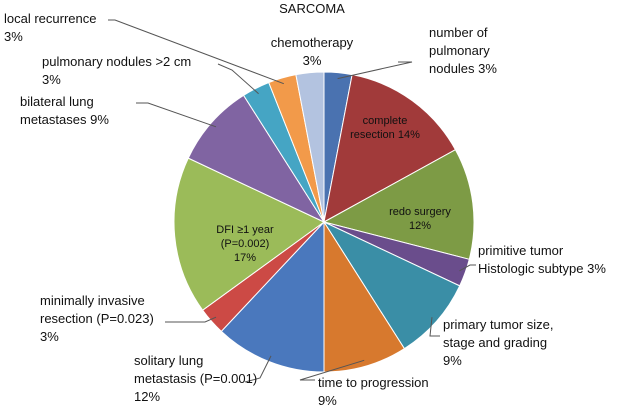 The width and height of the screenshot is (628, 416). What do you see at coordinates (50, 18) in the screenshot?
I see `slice-label-line: local recurrence` at bounding box center [50, 18].